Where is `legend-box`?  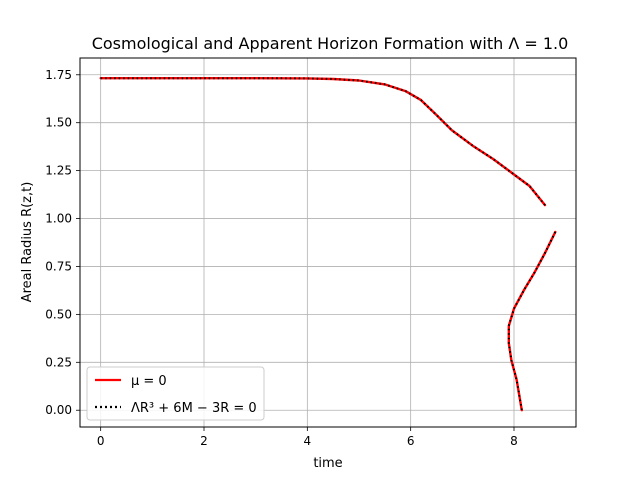
legend-box is located at coordinates (175, 393).